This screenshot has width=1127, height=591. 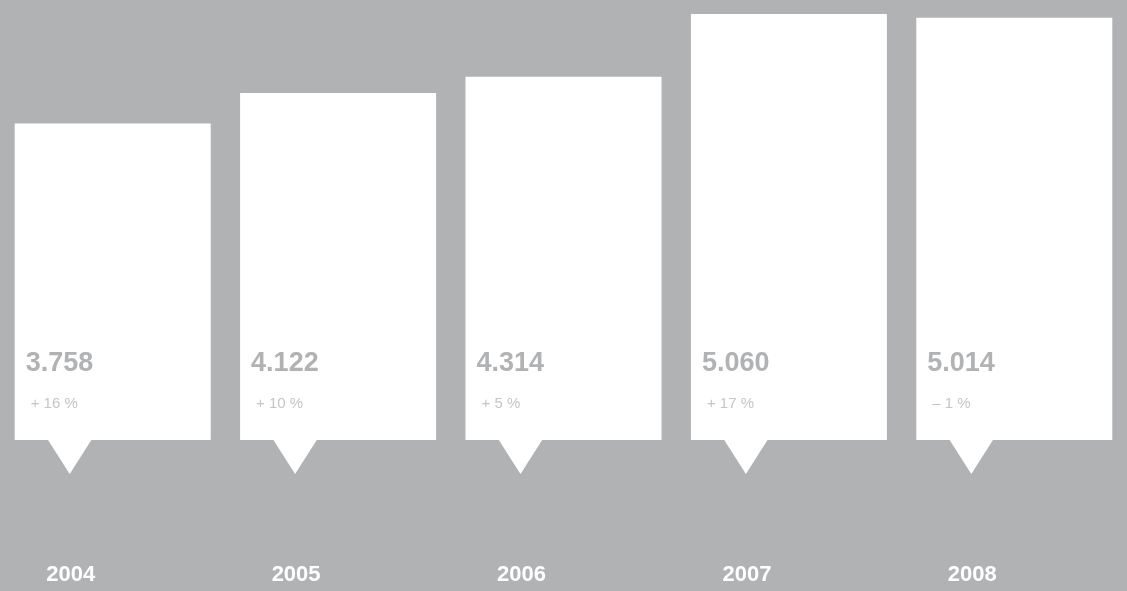 What do you see at coordinates (54, 402) in the screenshot?
I see `annotation: + 16 %` at bounding box center [54, 402].